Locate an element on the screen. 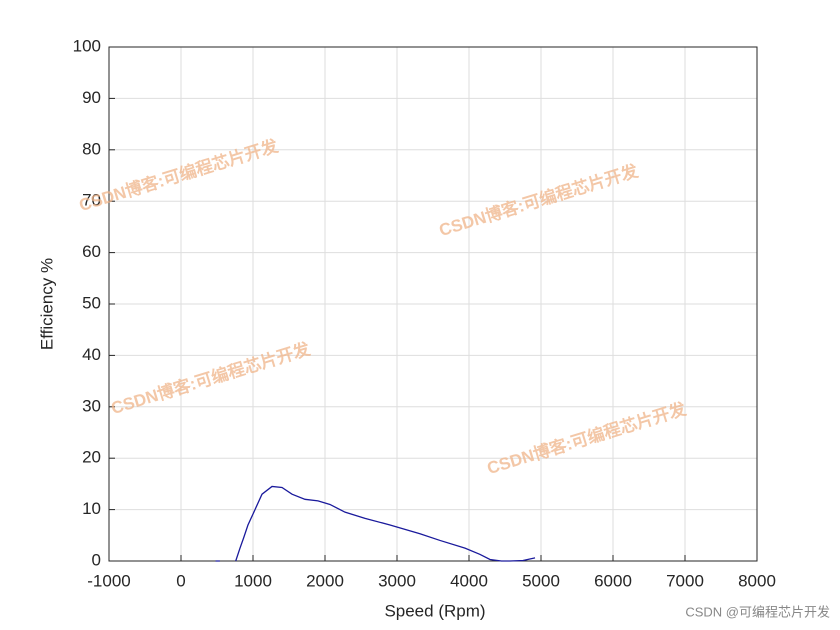 The image size is (840, 630). x-tick-label: 8000 is located at coordinates (757, 580).